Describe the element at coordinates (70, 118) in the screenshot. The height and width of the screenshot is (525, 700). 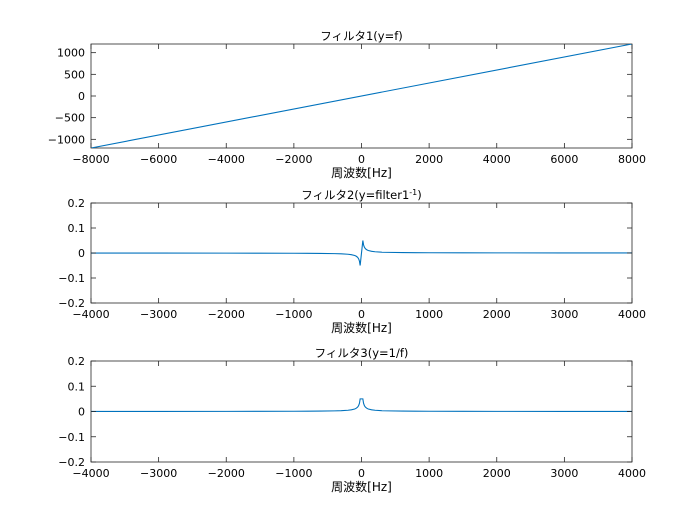
I see `y-tick-label: −500` at that location.